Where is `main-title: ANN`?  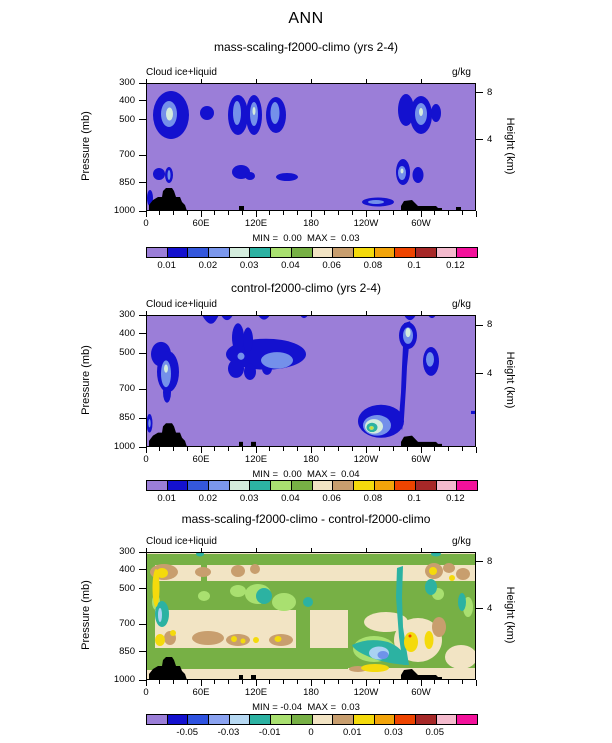
main-title: ANN is located at coordinates (306, 18).